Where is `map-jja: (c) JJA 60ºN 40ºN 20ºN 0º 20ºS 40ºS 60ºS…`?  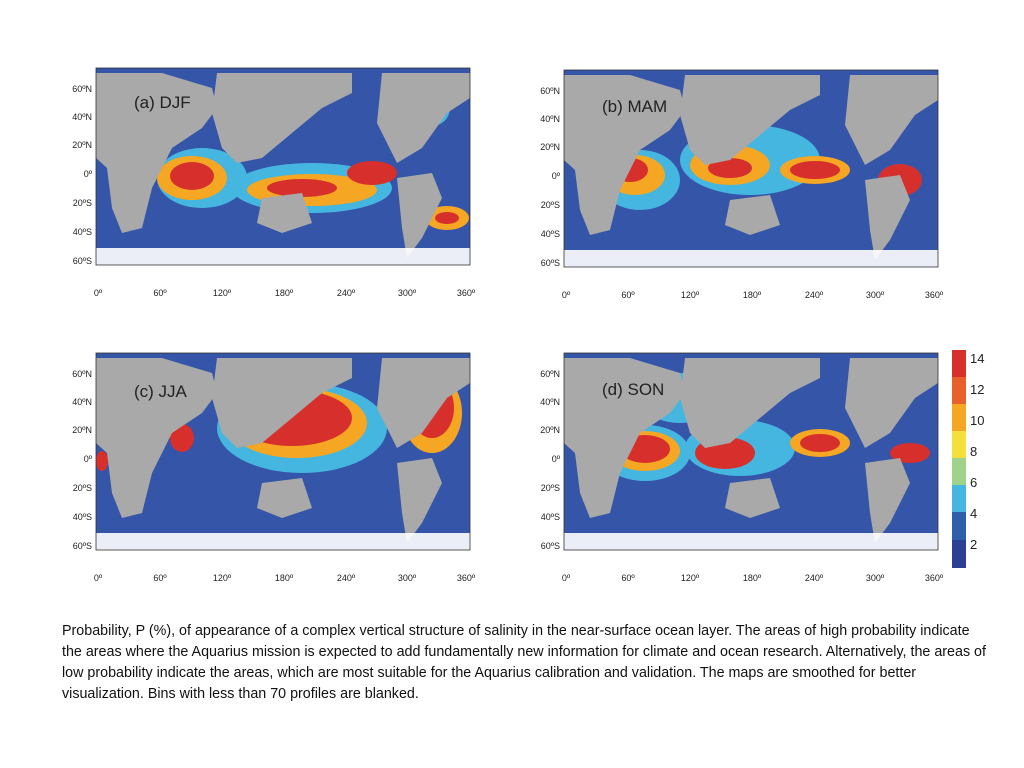 map-jja: (c) JJA 60ºN 40ºN 20ºN 0º 20ºS 40ºS 60ºS… is located at coordinates (274, 467).